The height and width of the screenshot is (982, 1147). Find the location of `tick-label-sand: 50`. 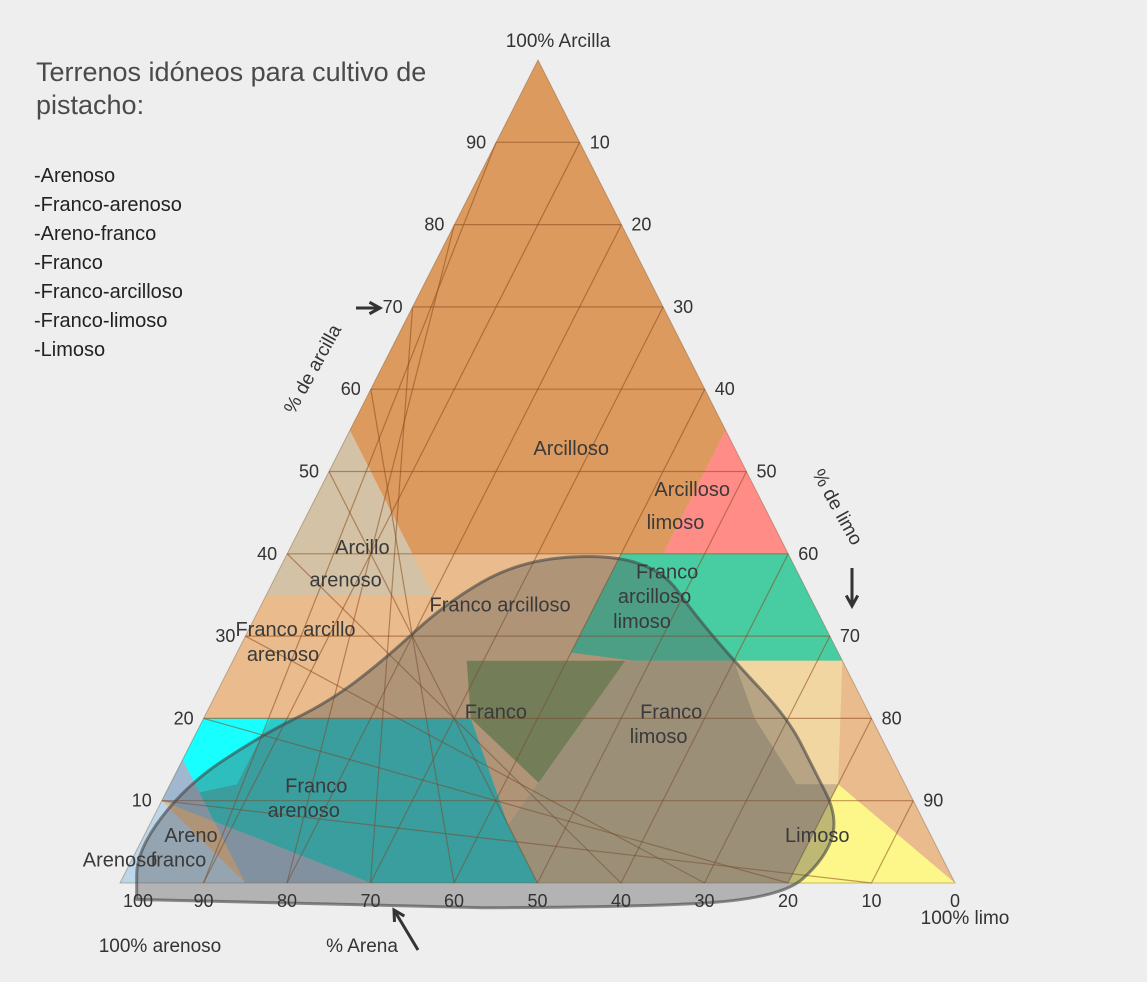

tick-label-sand: 50 is located at coordinates (537, 901).